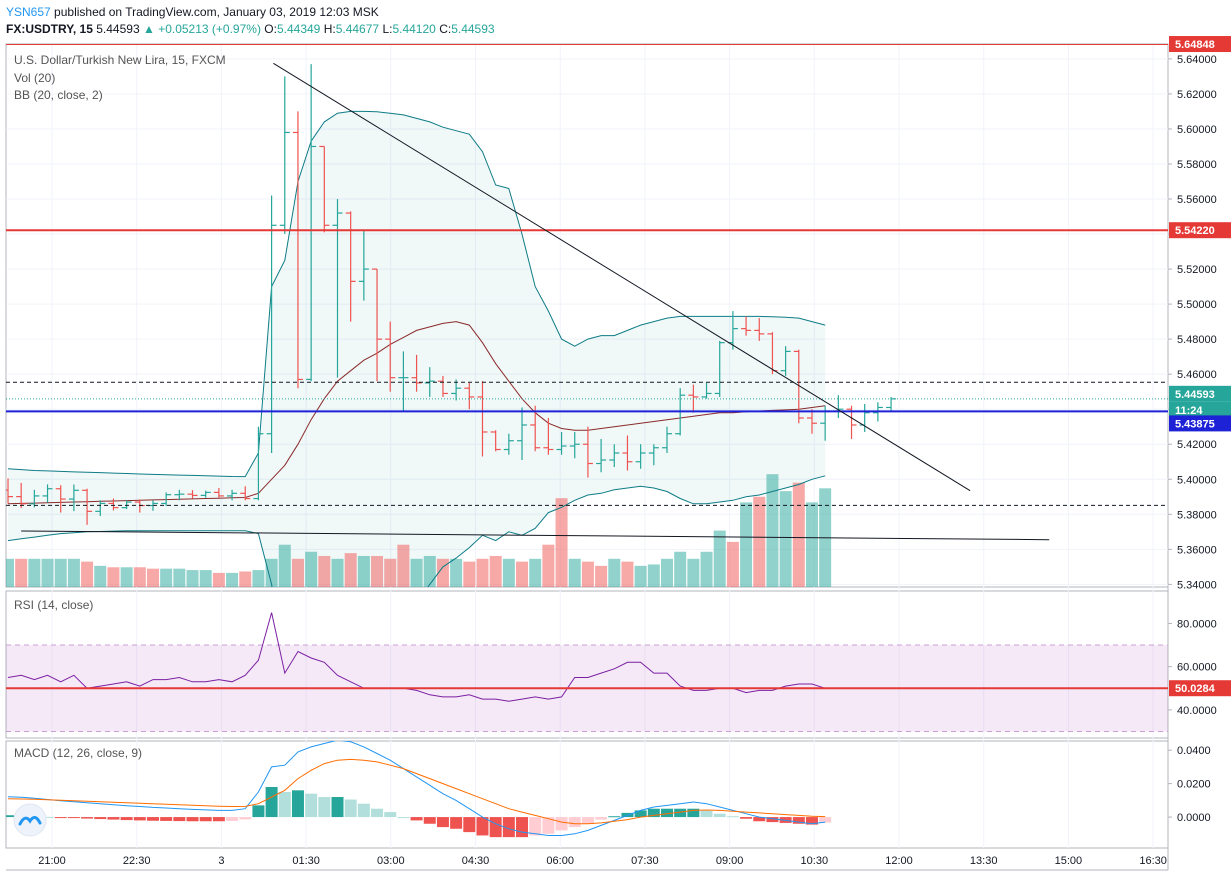  What do you see at coordinates (587, 672) in the screenshot?
I see `rsi-plot-area` at bounding box center [587, 672].